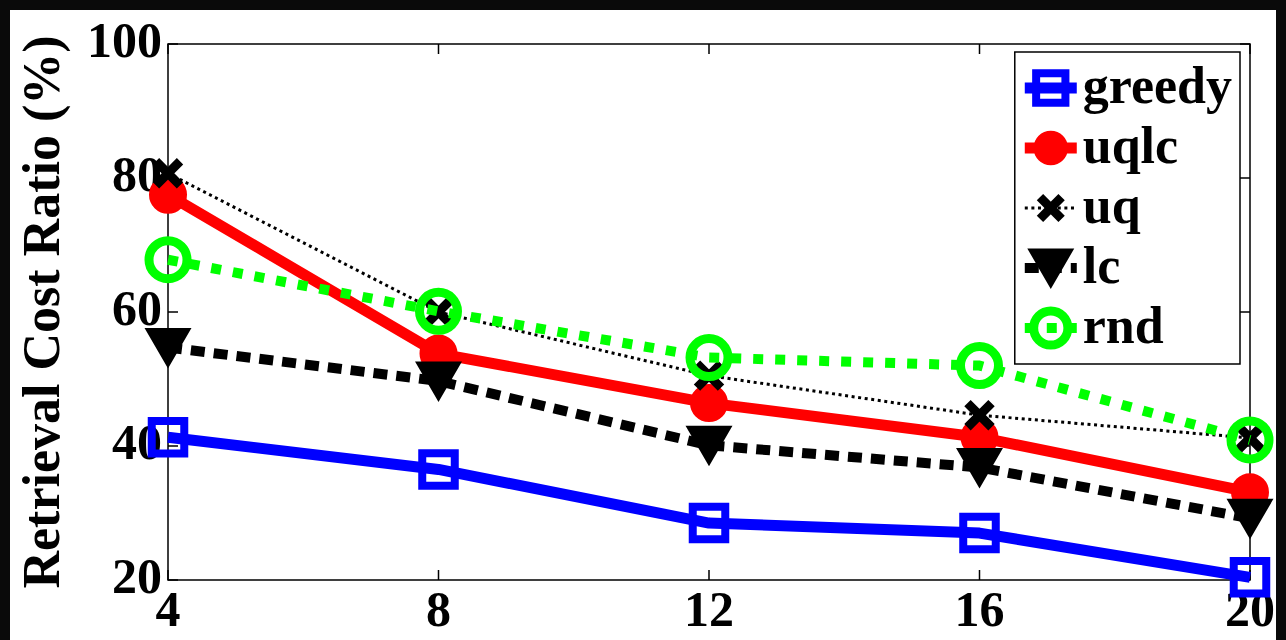  Describe the element at coordinates (1111, 206) in the screenshot. I see `legend-label: uq` at that location.